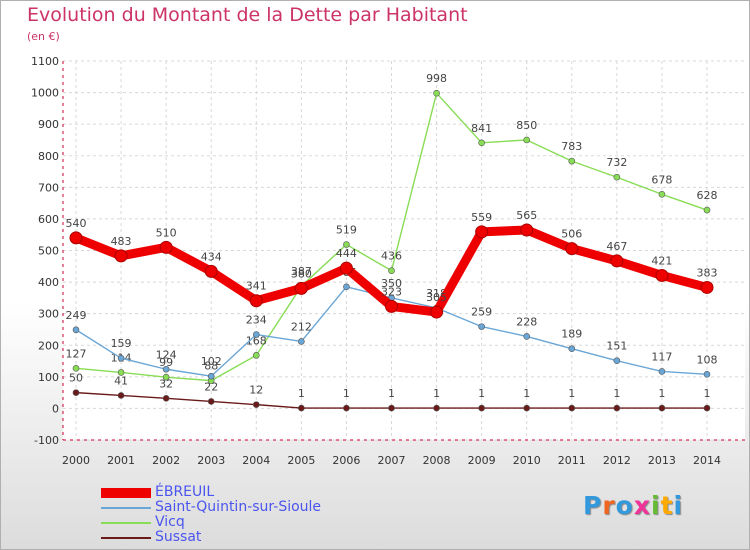  What do you see at coordinates (48, 124) in the screenshot?
I see `y-tick-label: 900` at bounding box center [48, 124].